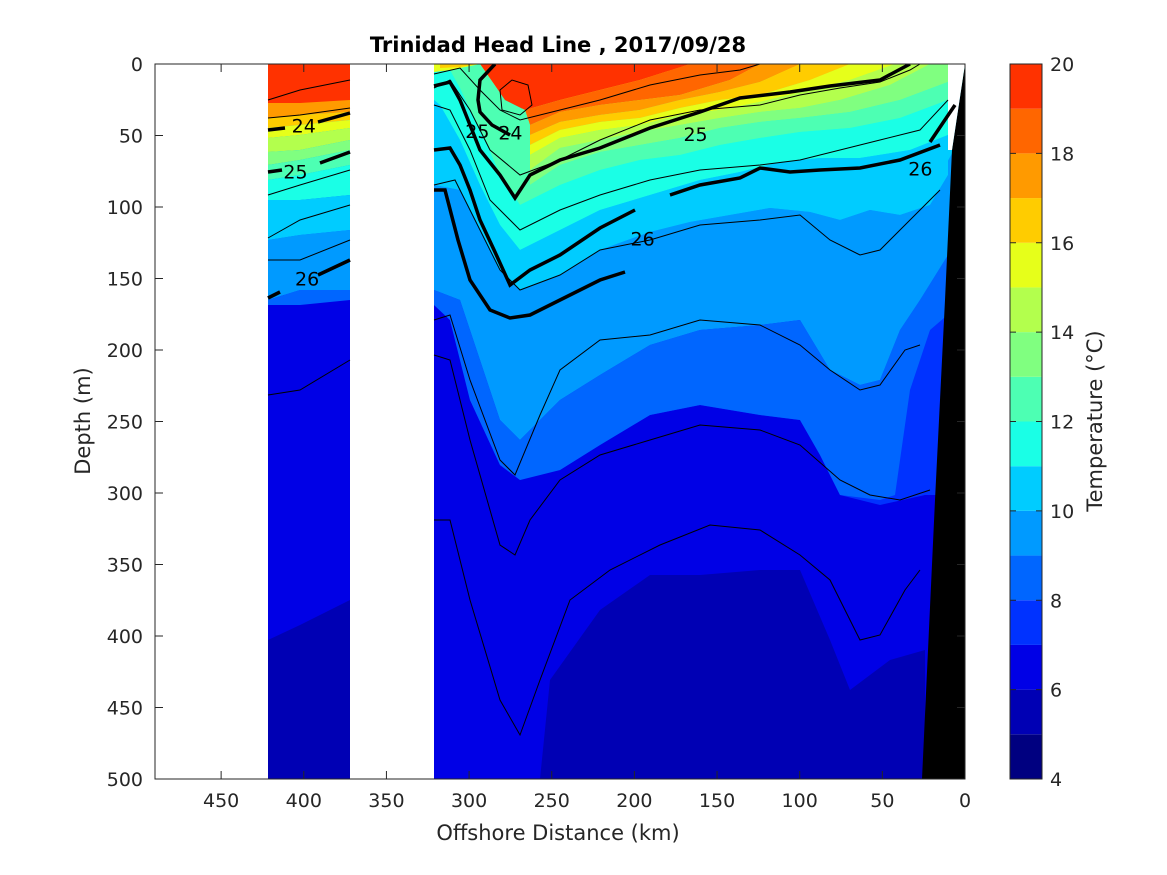 This screenshot has height=875, width=1167. Describe the element at coordinates (125, 494) in the screenshot. I see `y-tick-label: 300` at that location.